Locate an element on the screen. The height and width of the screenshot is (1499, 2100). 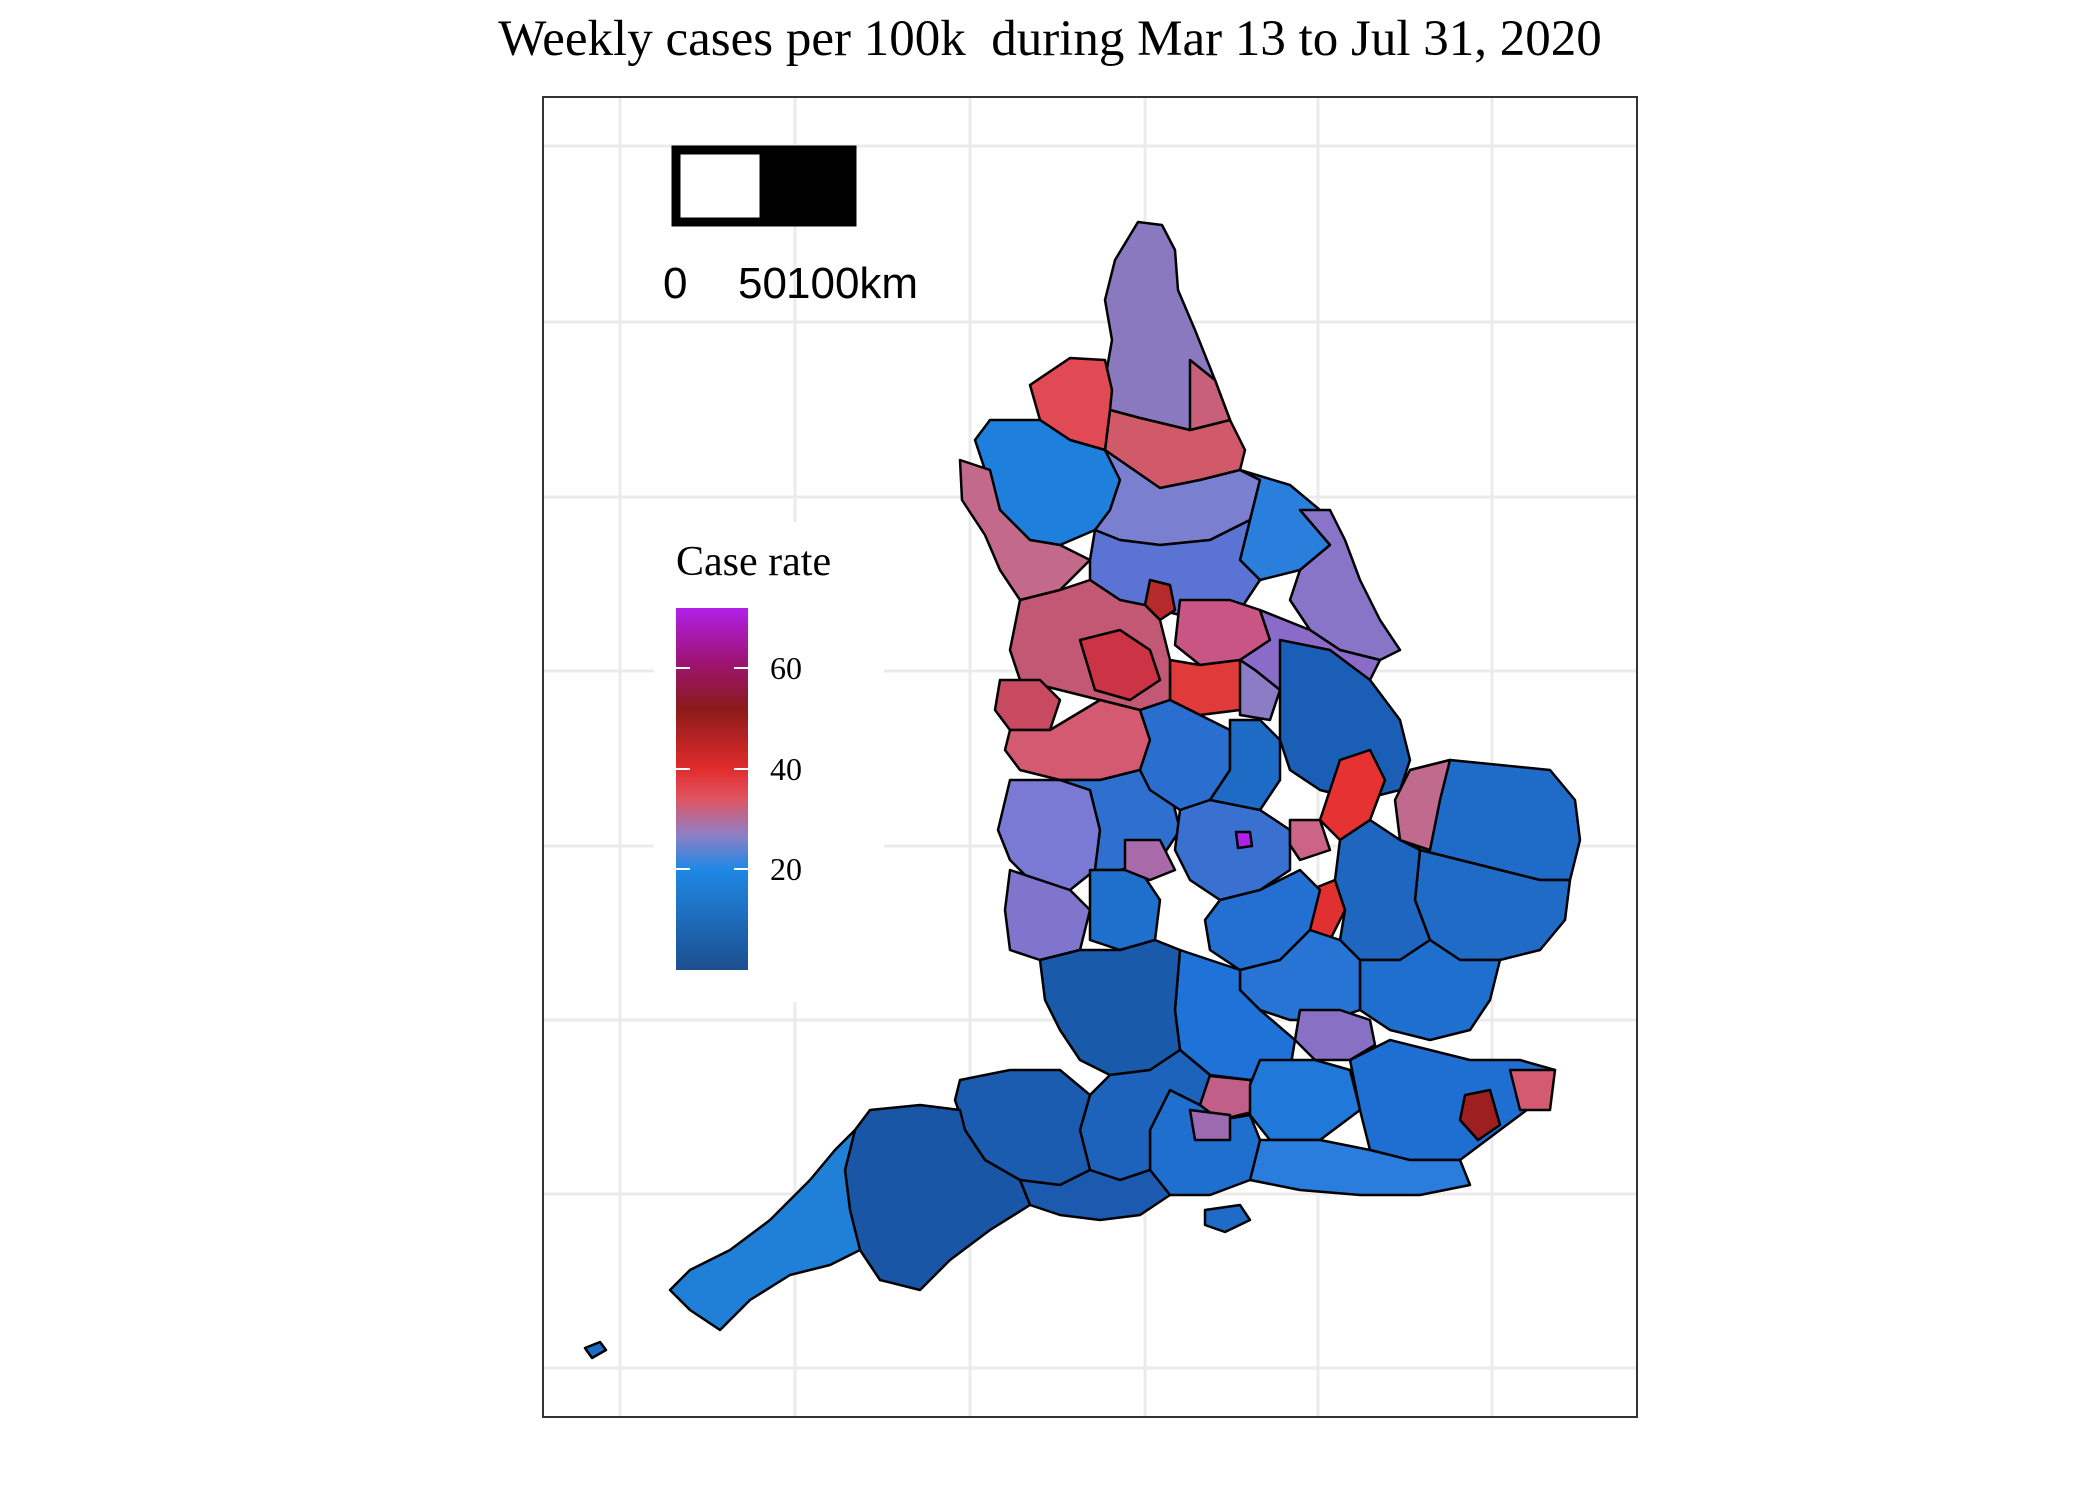
legend-colorbar is located at coordinates (712, 789).